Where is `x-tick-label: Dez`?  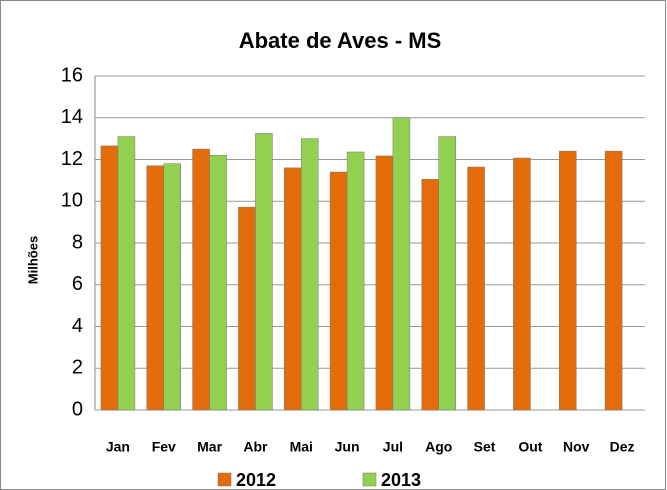
x-tick-label: Dez is located at coordinates (622, 447).